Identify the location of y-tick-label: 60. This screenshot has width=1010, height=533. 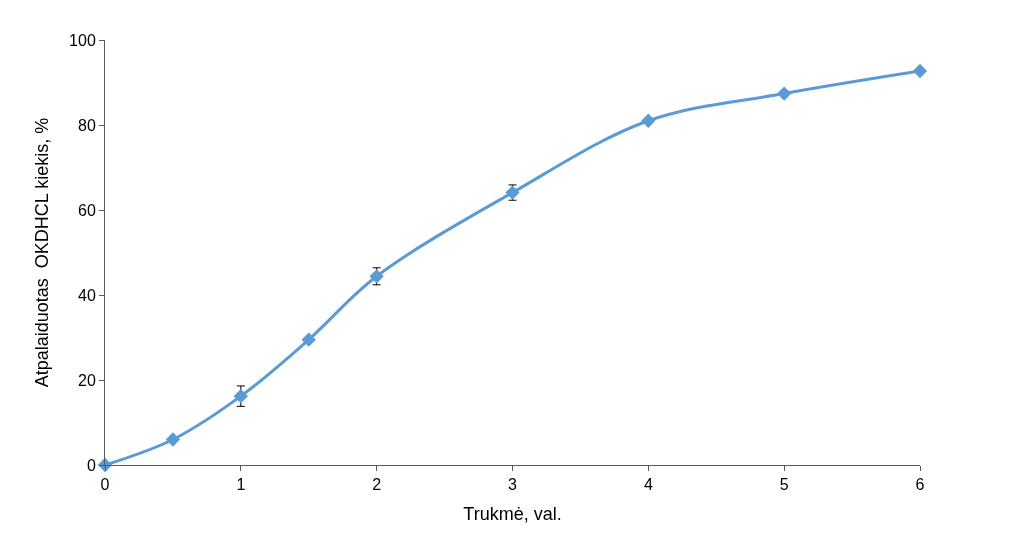
(87, 210).